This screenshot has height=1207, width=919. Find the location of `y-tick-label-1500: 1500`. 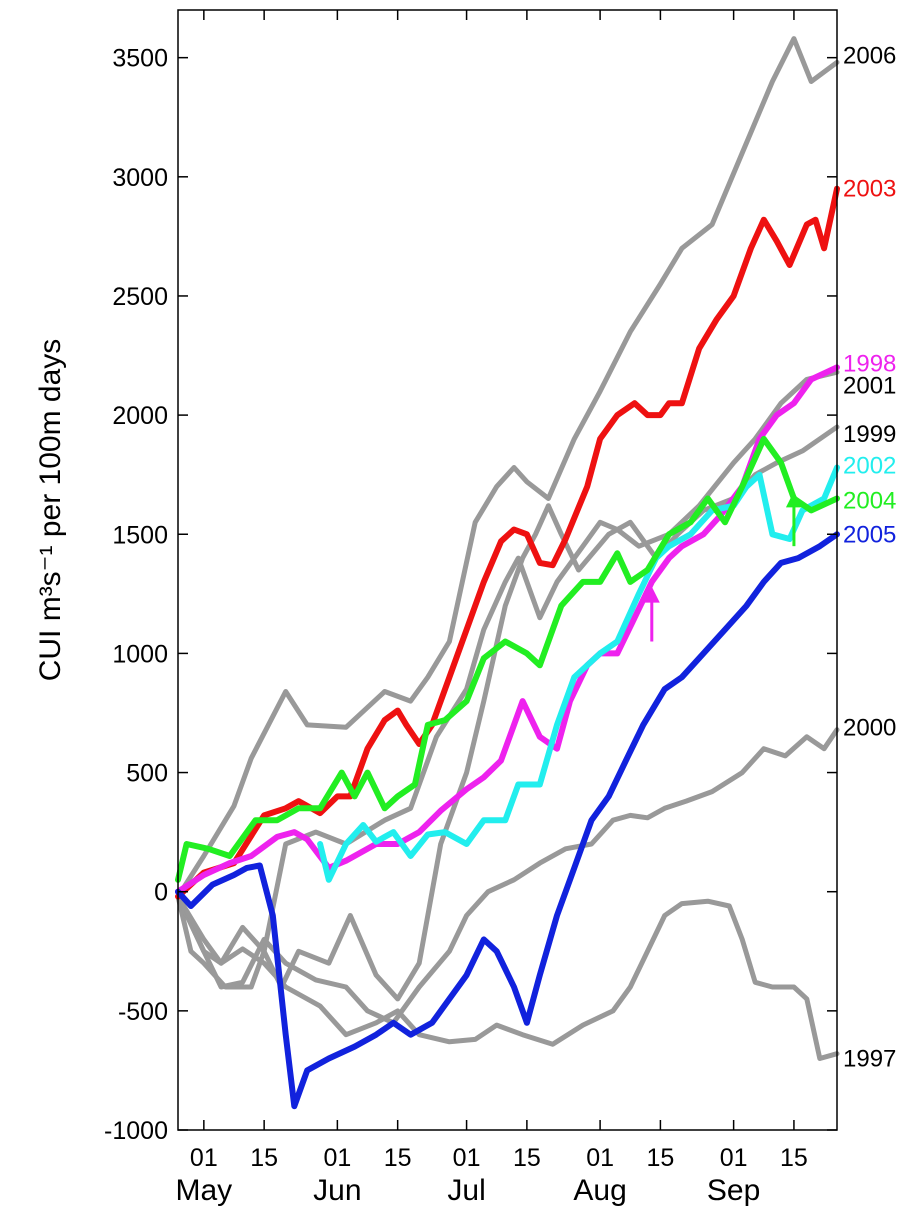

y-tick-label-1500: 1500 is located at coordinates (140, 535).